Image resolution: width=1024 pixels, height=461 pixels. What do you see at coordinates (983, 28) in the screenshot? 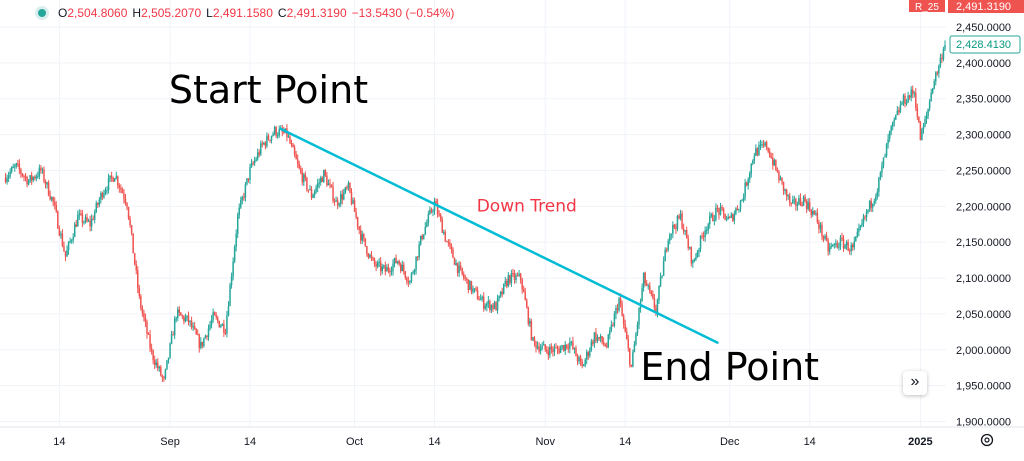
I see `price-tick-label: 2,450.0000` at bounding box center [983, 28].